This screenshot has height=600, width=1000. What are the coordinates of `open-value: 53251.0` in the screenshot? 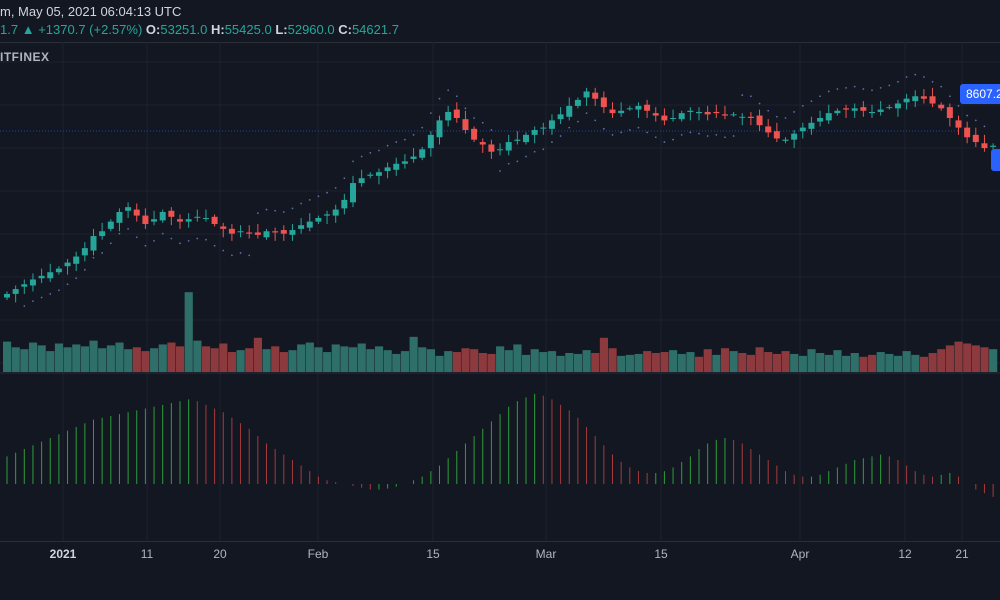 It's located at (184, 29).